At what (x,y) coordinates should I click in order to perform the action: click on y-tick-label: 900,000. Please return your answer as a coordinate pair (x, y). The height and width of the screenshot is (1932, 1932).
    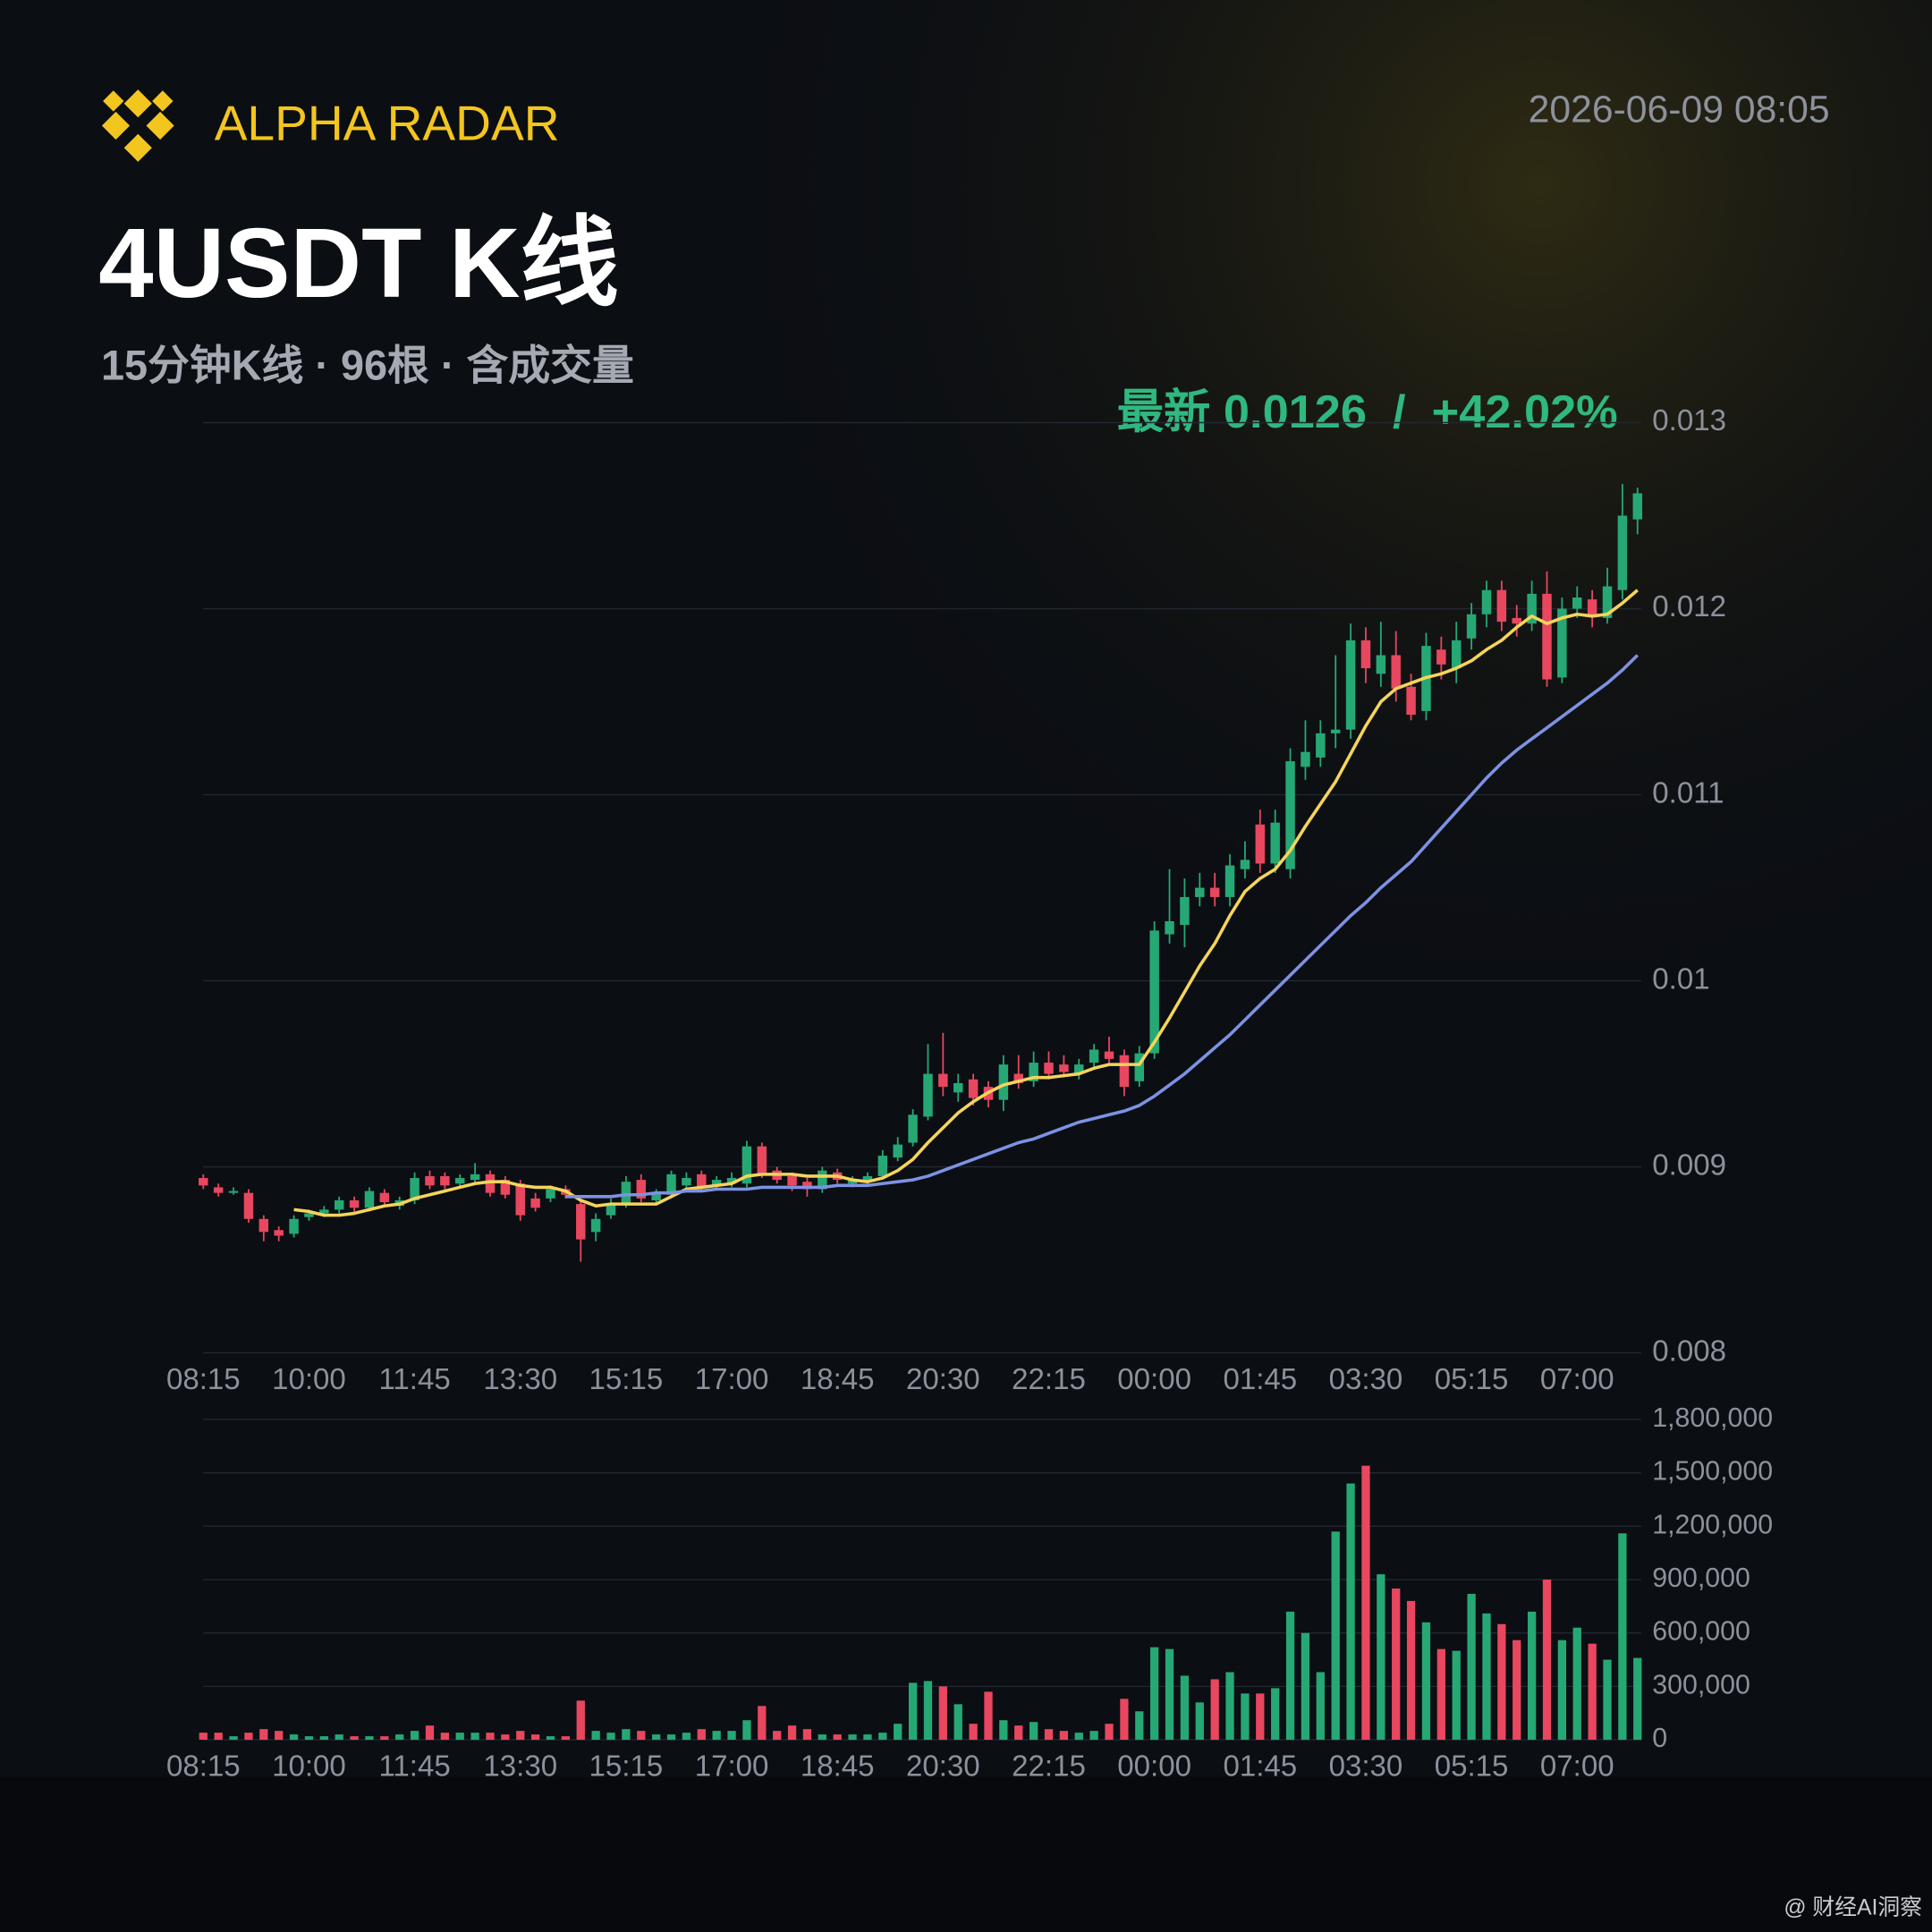
    Looking at the image, I should click on (1701, 1578).